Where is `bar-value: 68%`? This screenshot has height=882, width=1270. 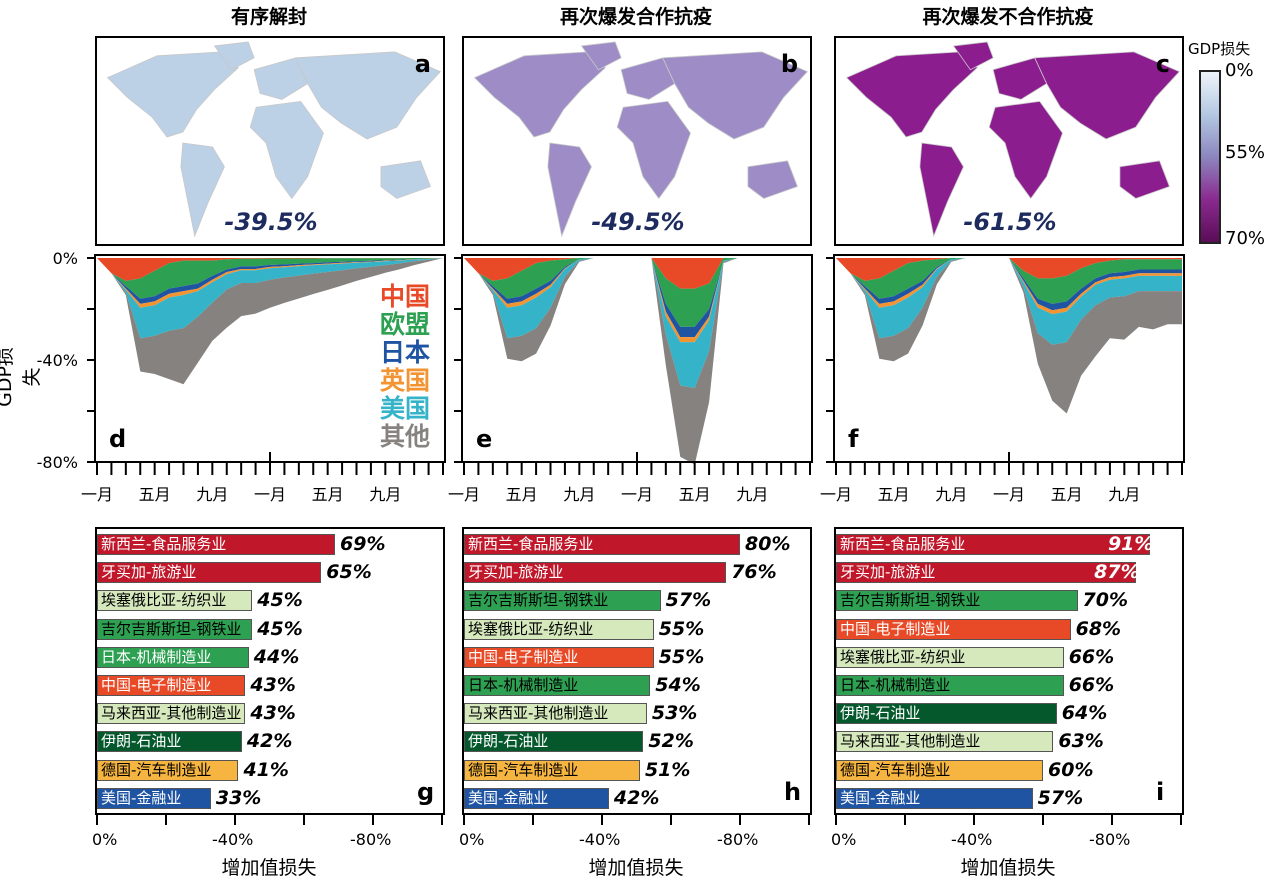 bar-value: 68% is located at coordinates (1098, 628).